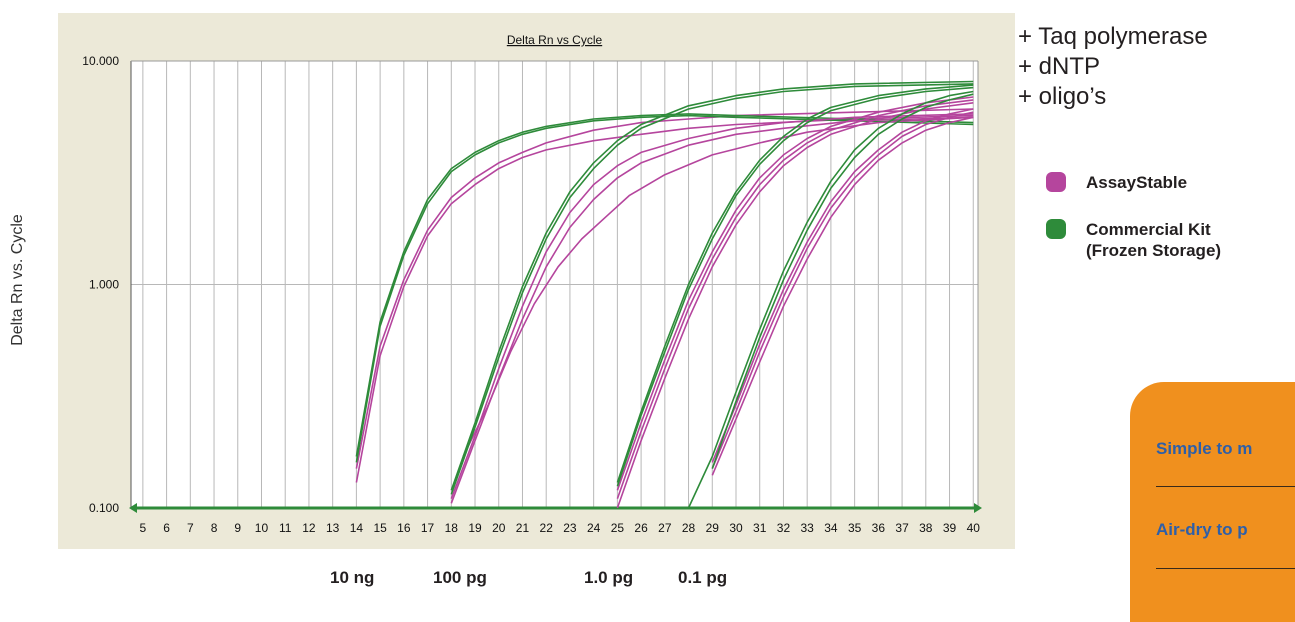 The width and height of the screenshot is (1295, 622). I want to click on x-tick-label: 38, so click(926, 528).